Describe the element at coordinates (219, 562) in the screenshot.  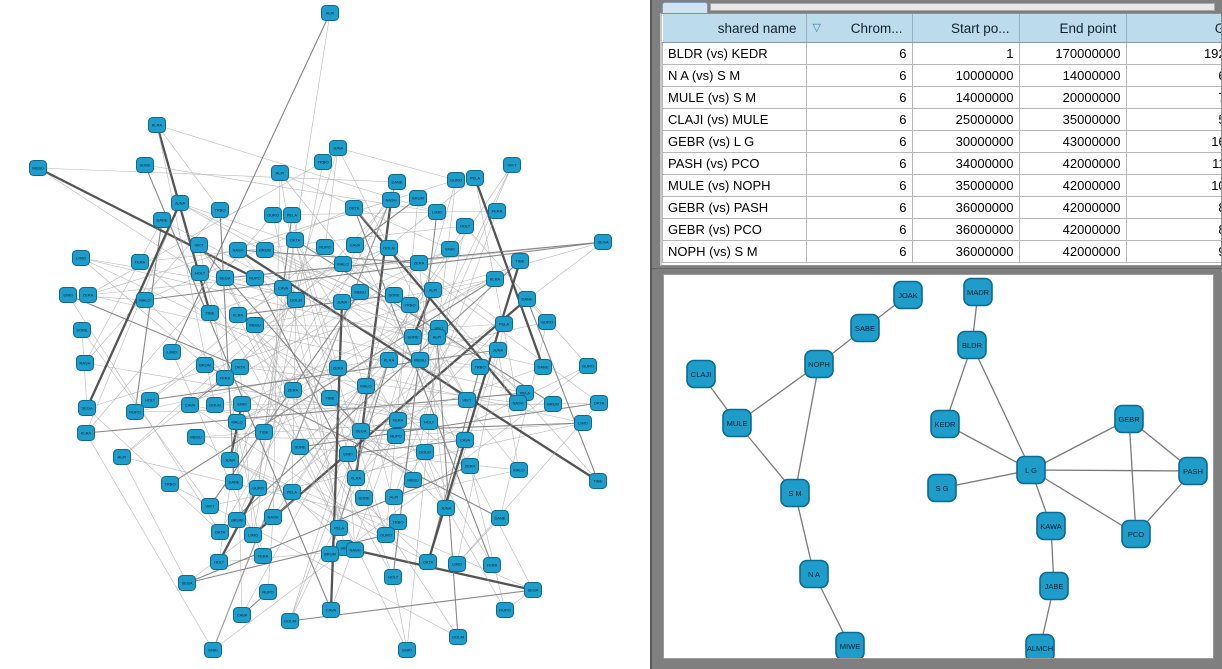
I see `network-node: HOLT` at that location.